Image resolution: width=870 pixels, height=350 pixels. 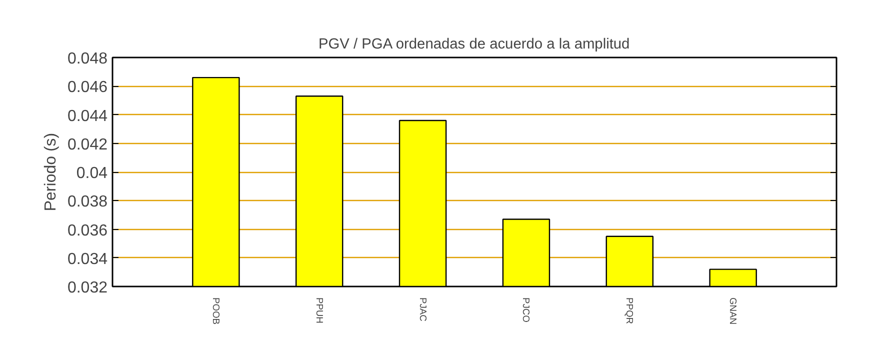 What do you see at coordinates (87, 87) in the screenshot?
I see `y-tick-label: 0.046` at bounding box center [87, 87].